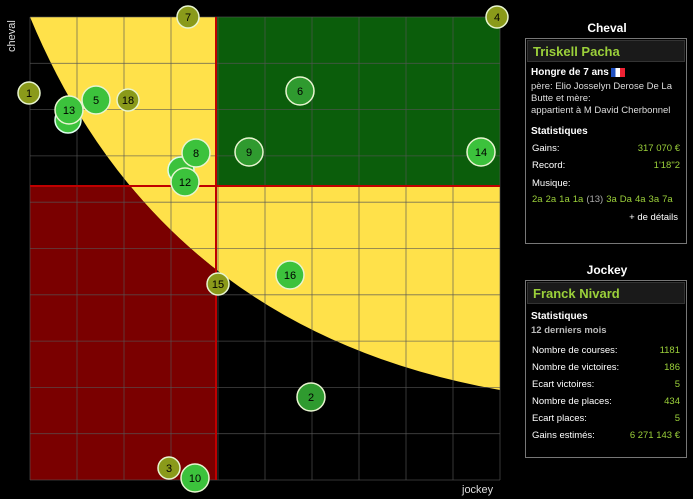  I want to click on jockey-name: Franck Nivard, so click(606, 293).